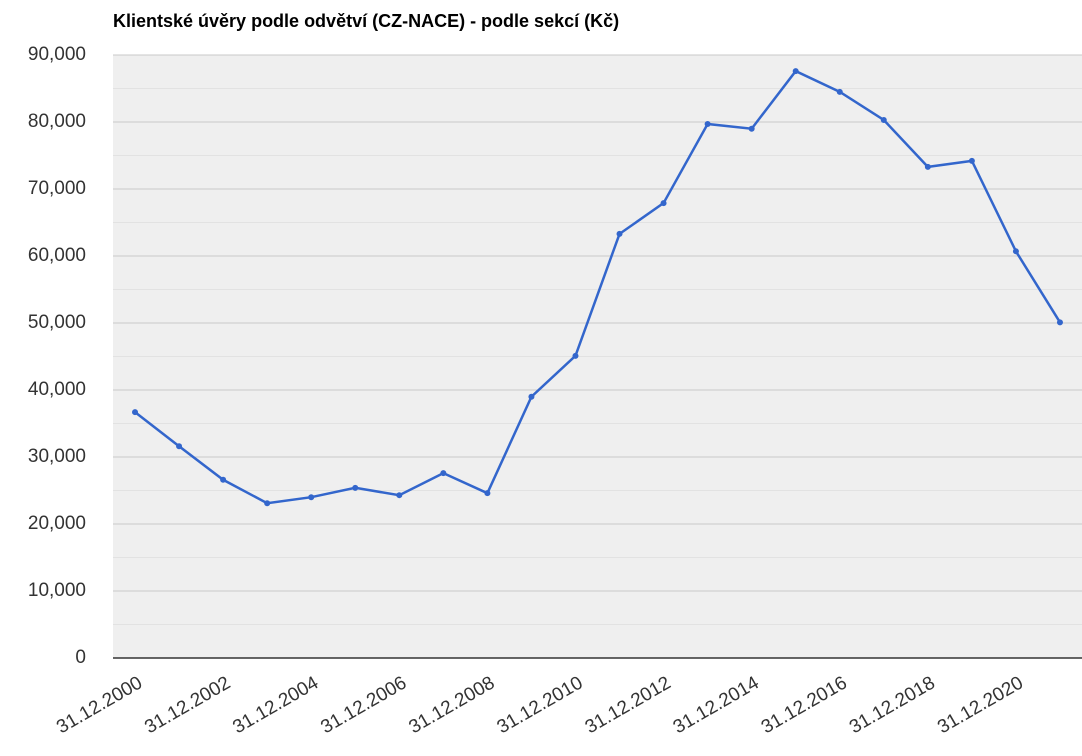 The height and width of the screenshot is (756, 1082). Describe the element at coordinates (628, 705) in the screenshot. I see `x-tick-label: 31.12.2012` at that location.